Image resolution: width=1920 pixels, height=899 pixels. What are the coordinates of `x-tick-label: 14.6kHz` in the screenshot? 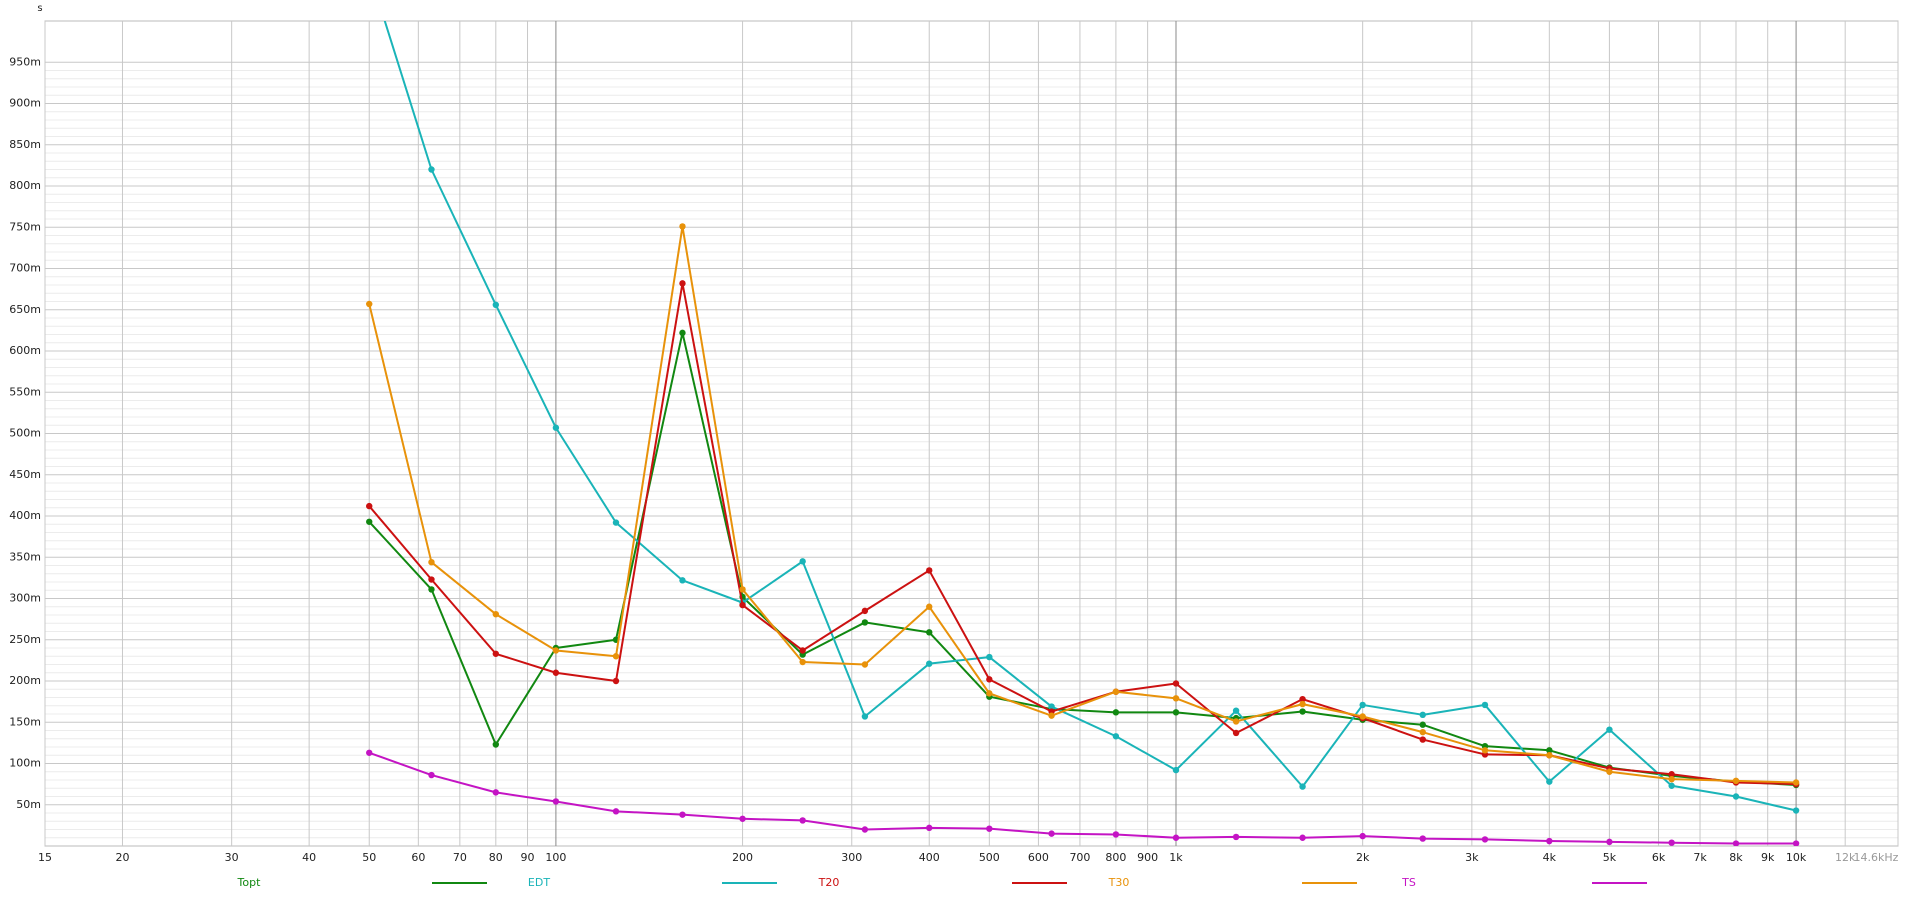 It's located at (1876, 857).